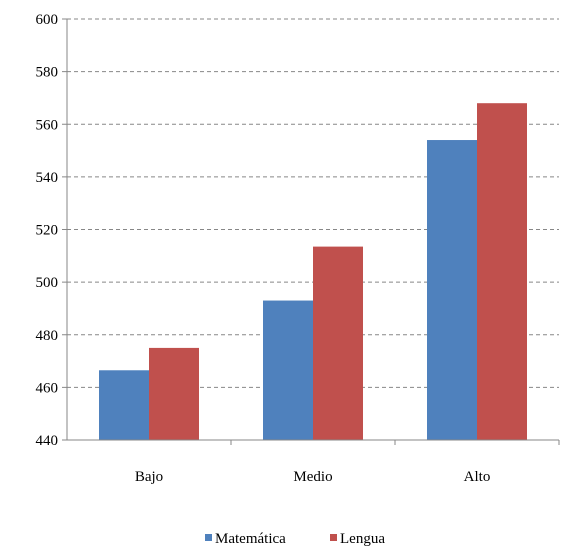  I want to click on y-tick-label: 440, so click(47, 441).